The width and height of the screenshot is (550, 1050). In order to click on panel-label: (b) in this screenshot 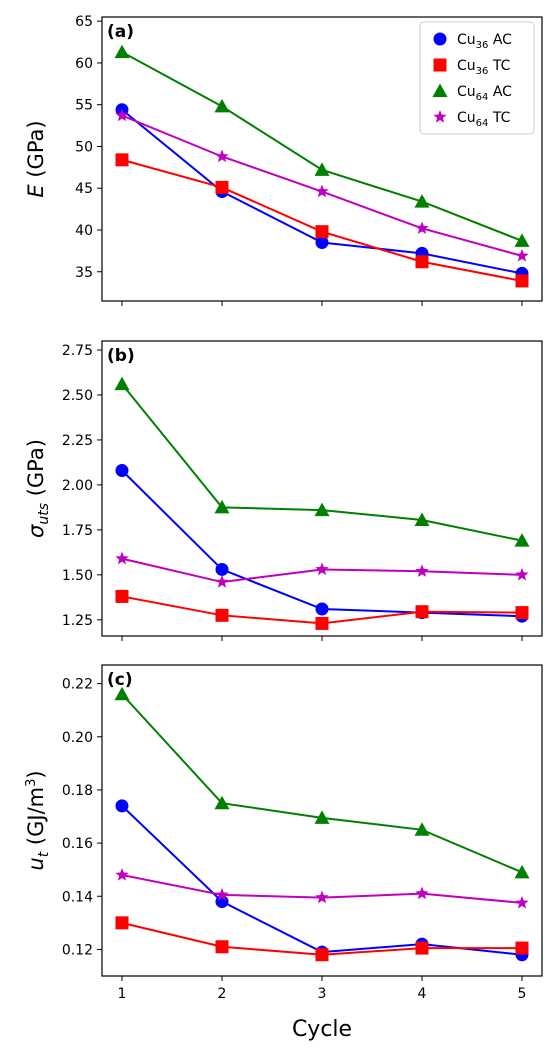, I will do `click(121, 356)`.